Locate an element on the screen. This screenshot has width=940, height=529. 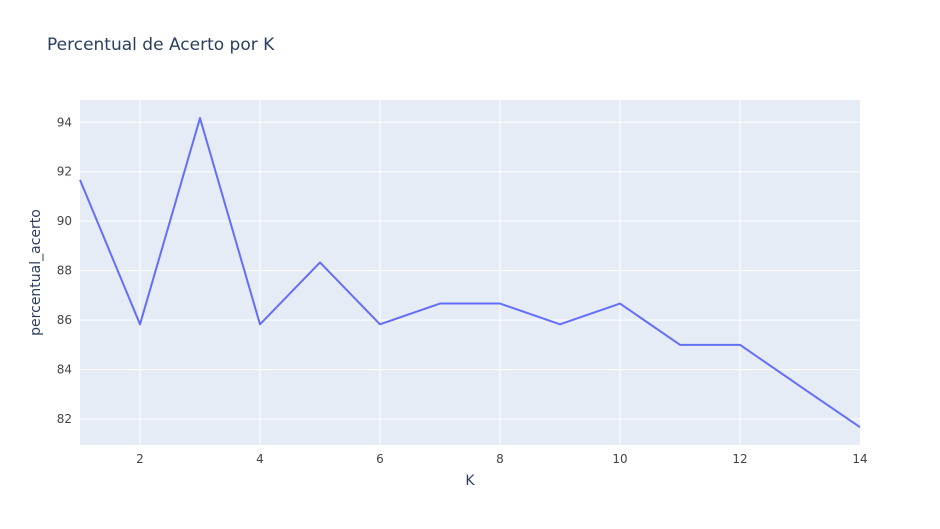
y-axis-ticks: 82 84 86 88 90 92 94 is located at coordinates (64, 270).